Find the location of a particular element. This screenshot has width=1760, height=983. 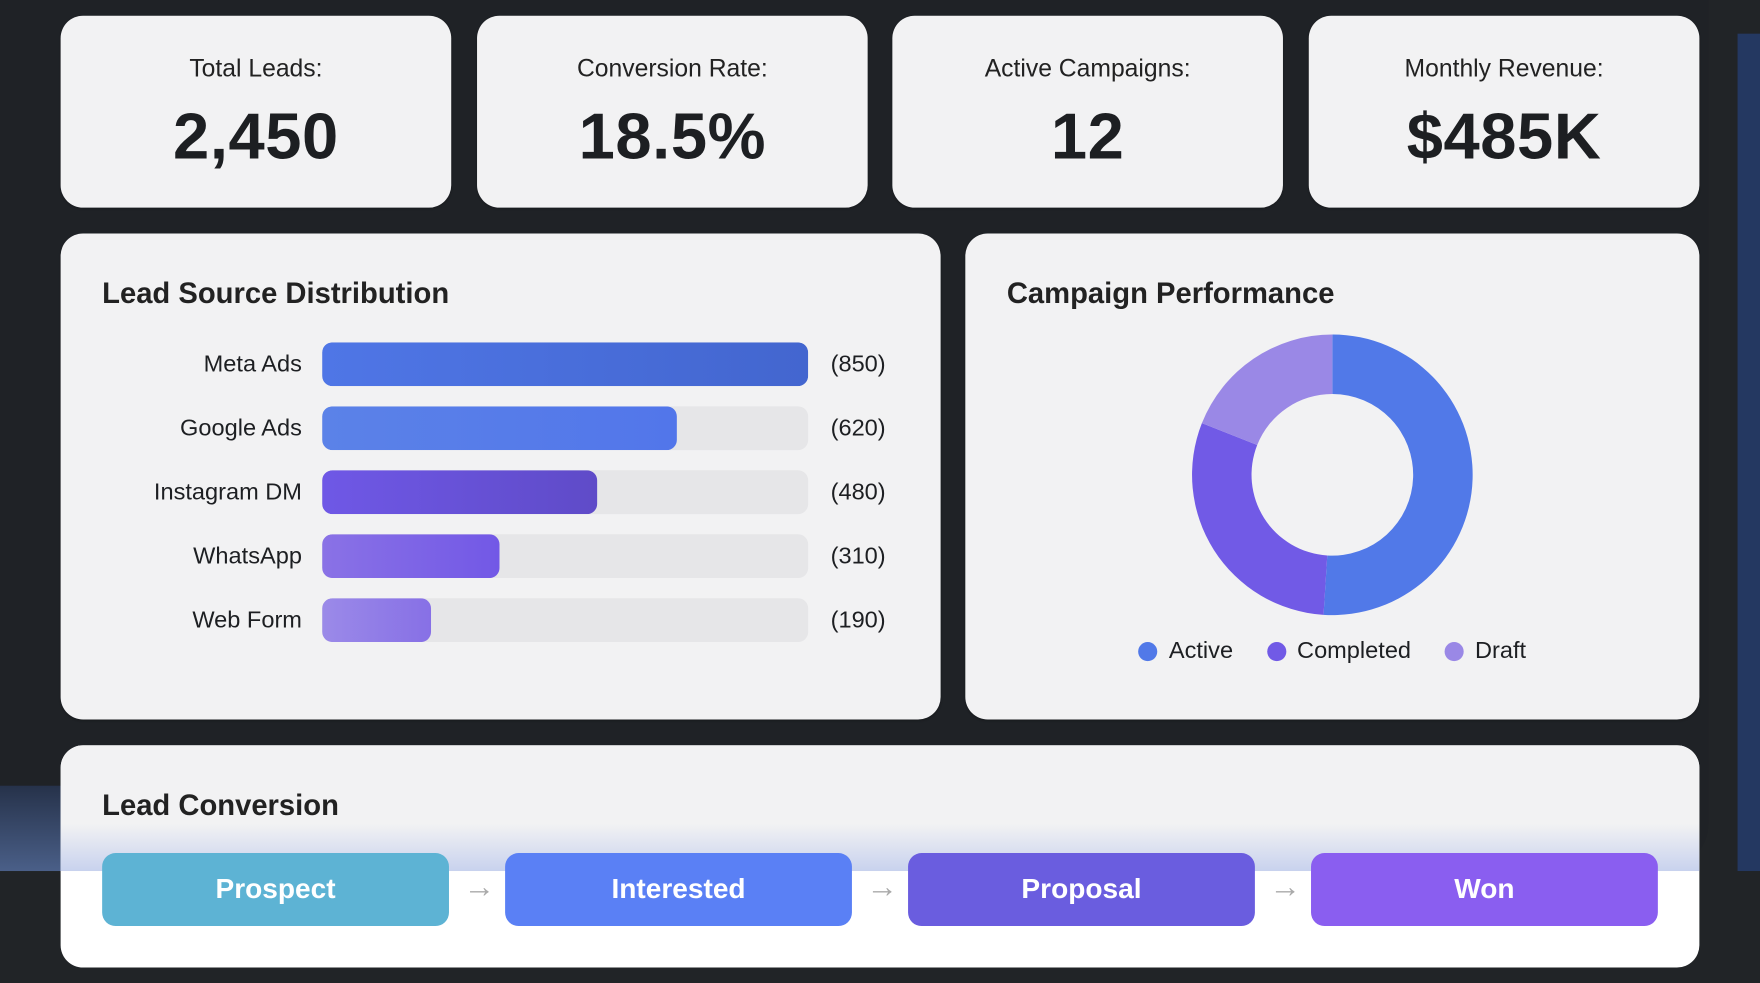

stat-card-active-campaigns: Active Campaigns: 12 is located at coordinates (1087, 111).